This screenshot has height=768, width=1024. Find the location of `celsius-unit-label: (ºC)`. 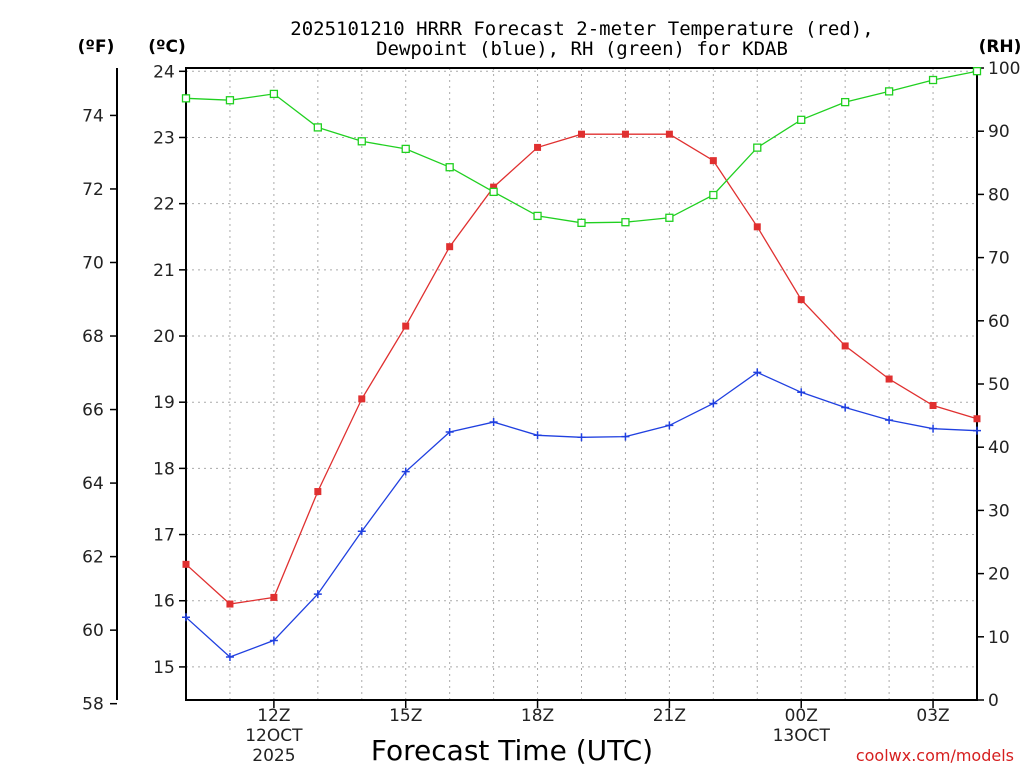

celsius-unit-label: (ºC) is located at coordinates (167, 47).